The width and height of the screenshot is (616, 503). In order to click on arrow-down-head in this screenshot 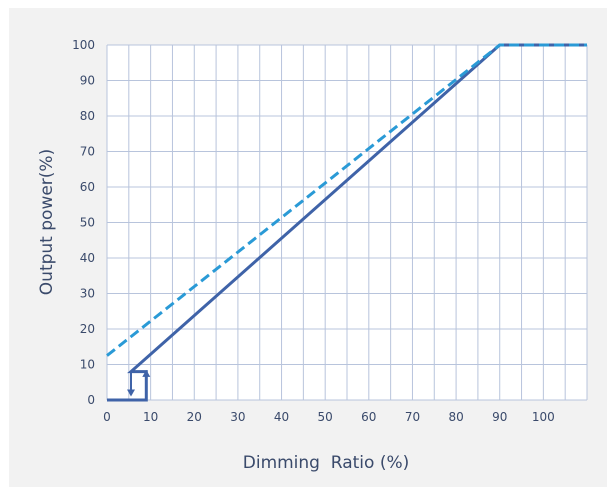, I will do `click(131, 393)`.